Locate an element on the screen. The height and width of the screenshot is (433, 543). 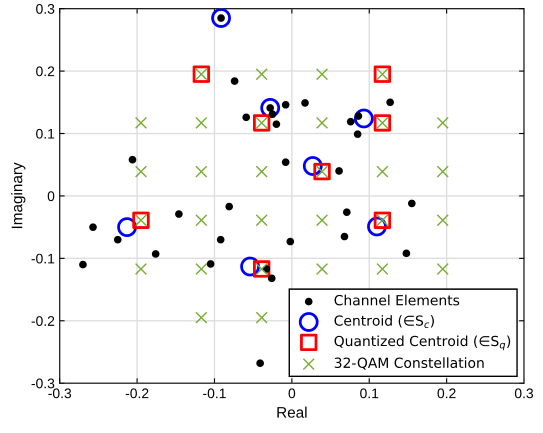
y-tick-label: -0.1 is located at coordinates (43, 259).